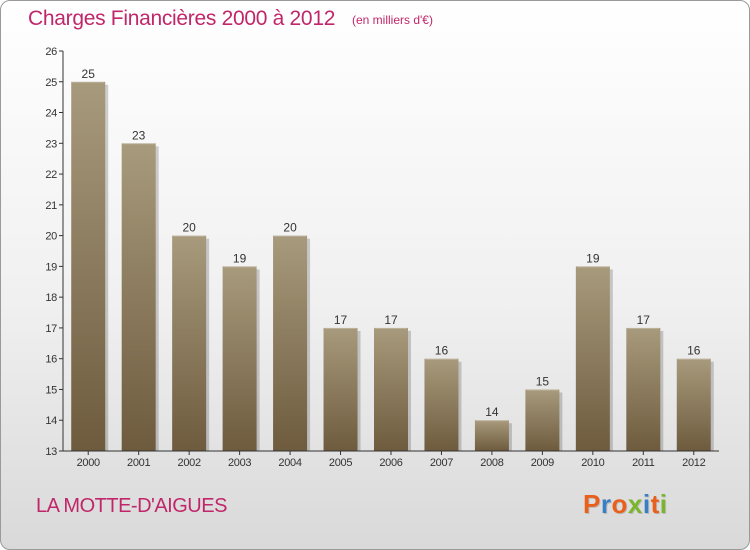  I want to click on logo-letter: o, so click(619, 504).